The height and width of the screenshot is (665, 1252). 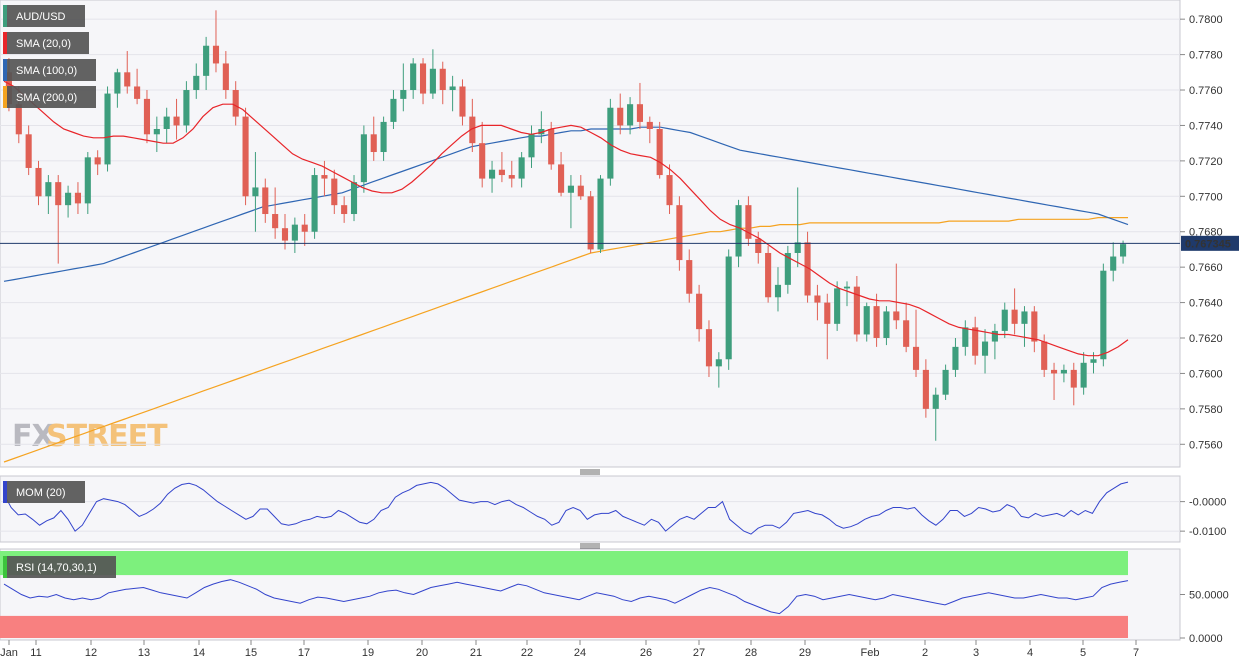 What do you see at coordinates (59, 567) in the screenshot?
I see `legend-rsi: RSI (14,70,30,1)` at bounding box center [59, 567].